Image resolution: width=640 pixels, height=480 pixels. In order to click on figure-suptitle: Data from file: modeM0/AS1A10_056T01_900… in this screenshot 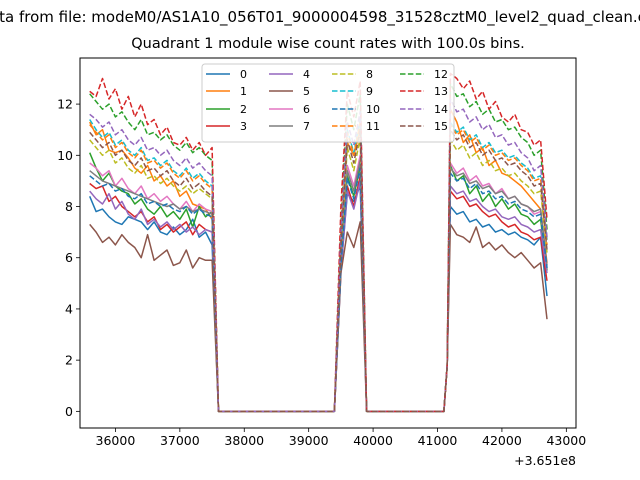, I will do `click(320, 17)`.